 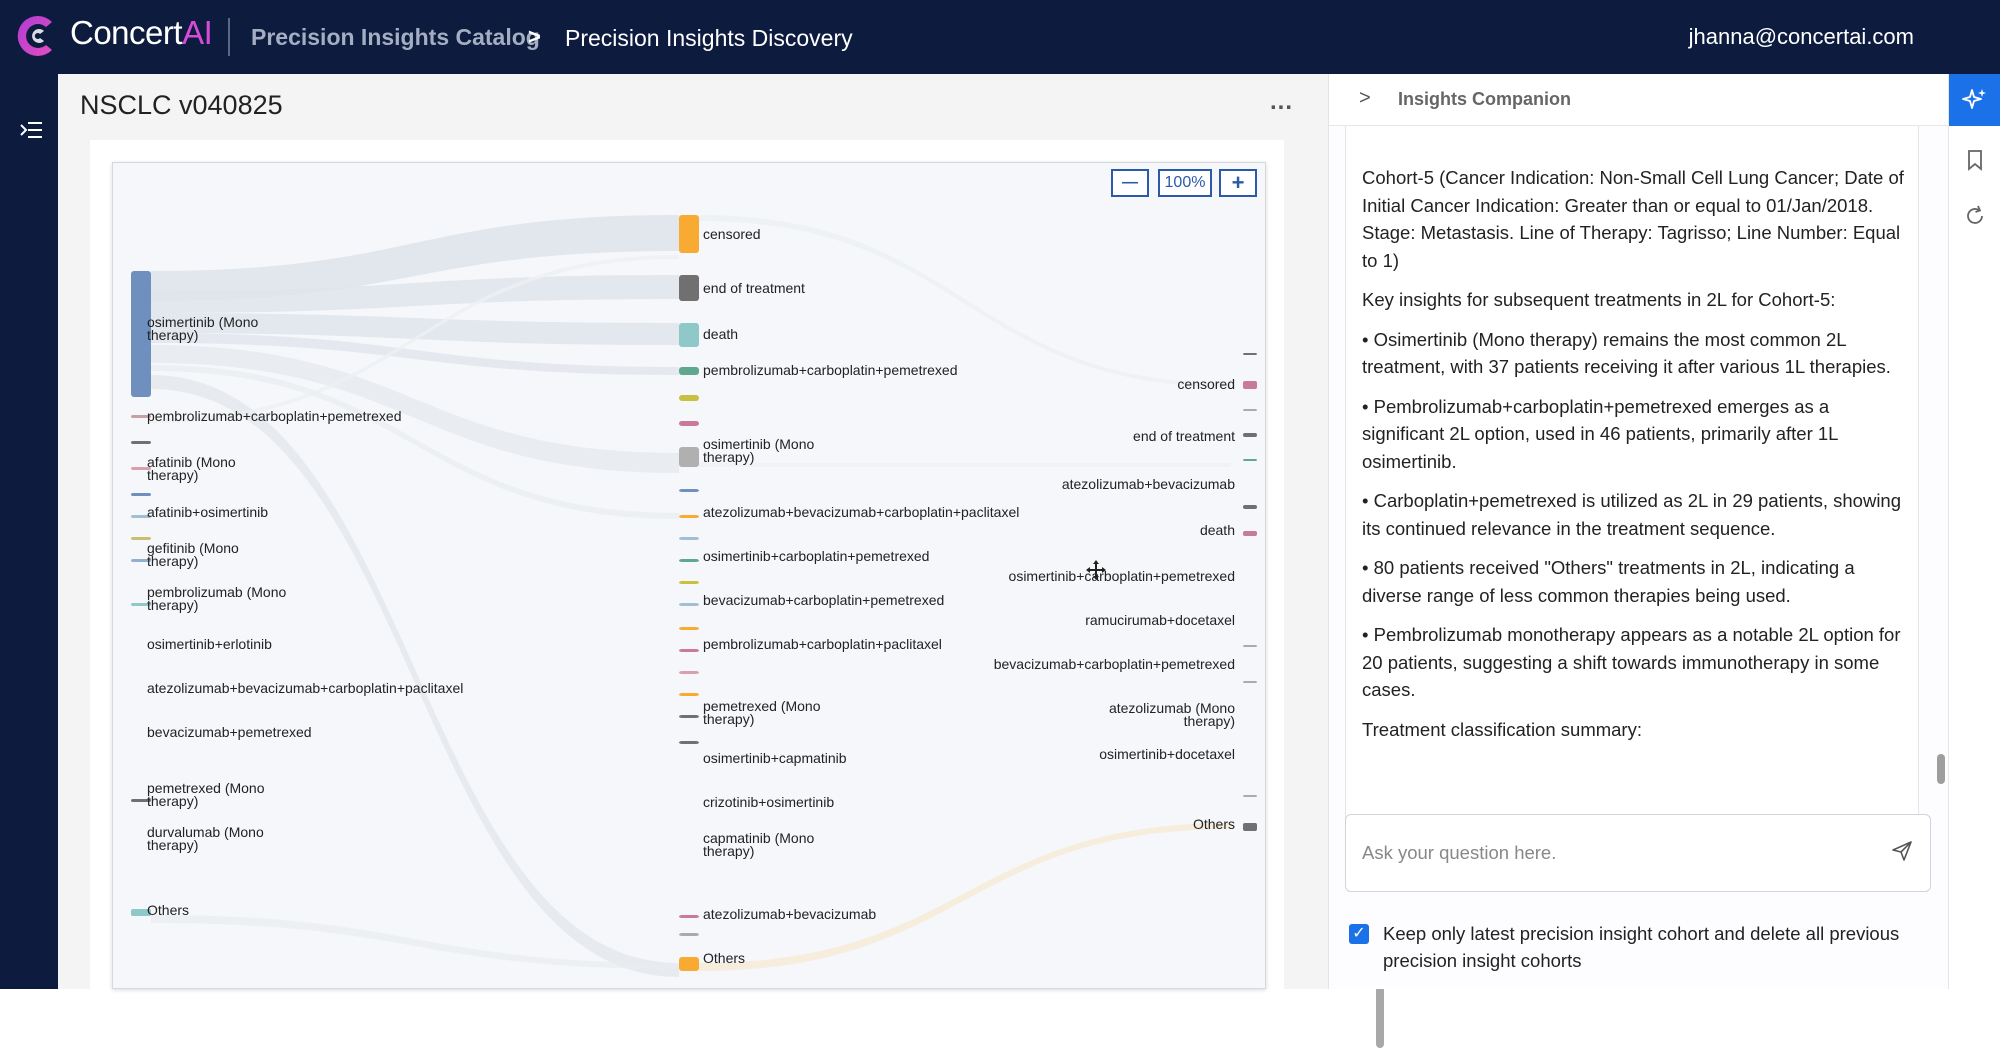 I want to click on refresh-icon, so click(x=1975, y=216).